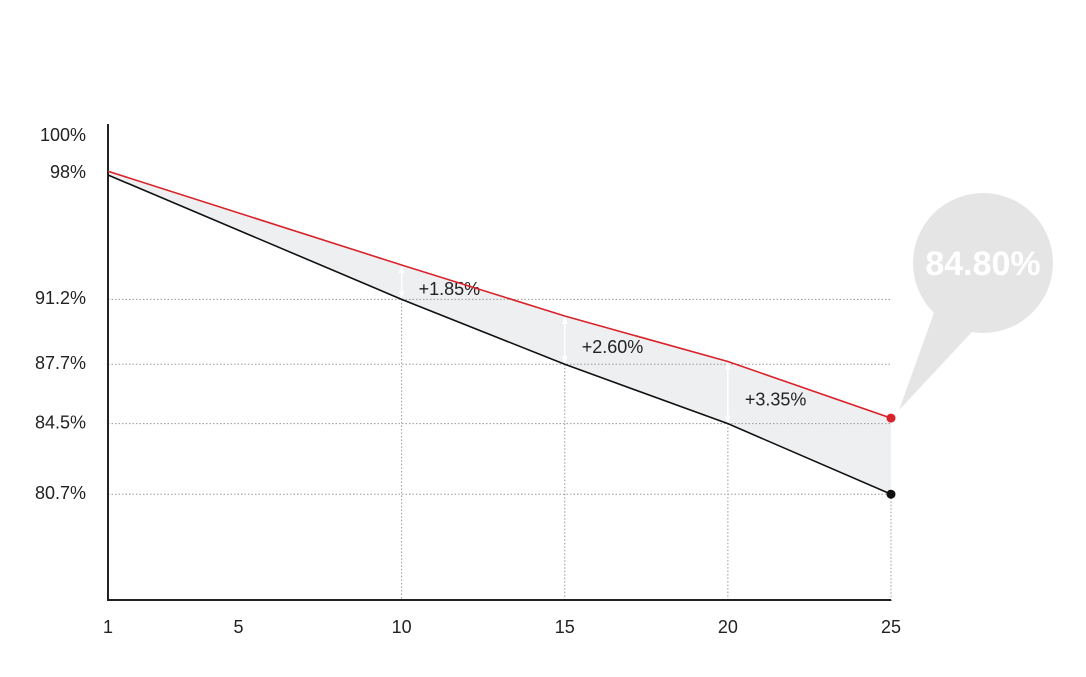 This screenshot has height=677, width=1086. What do you see at coordinates (238, 627) in the screenshot?
I see `x-tick-label: 5` at bounding box center [238, 627].